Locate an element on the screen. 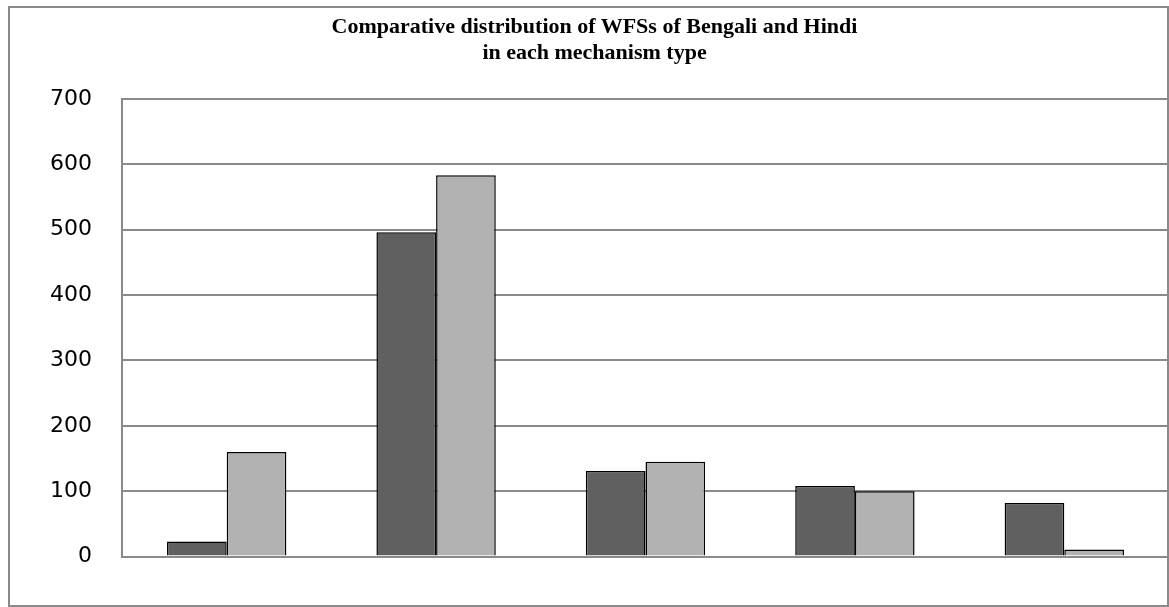 Image resolution: width=1169 pixels, height=607 pixels. y-tick-label: 600 is located at coordinates (70, 162).